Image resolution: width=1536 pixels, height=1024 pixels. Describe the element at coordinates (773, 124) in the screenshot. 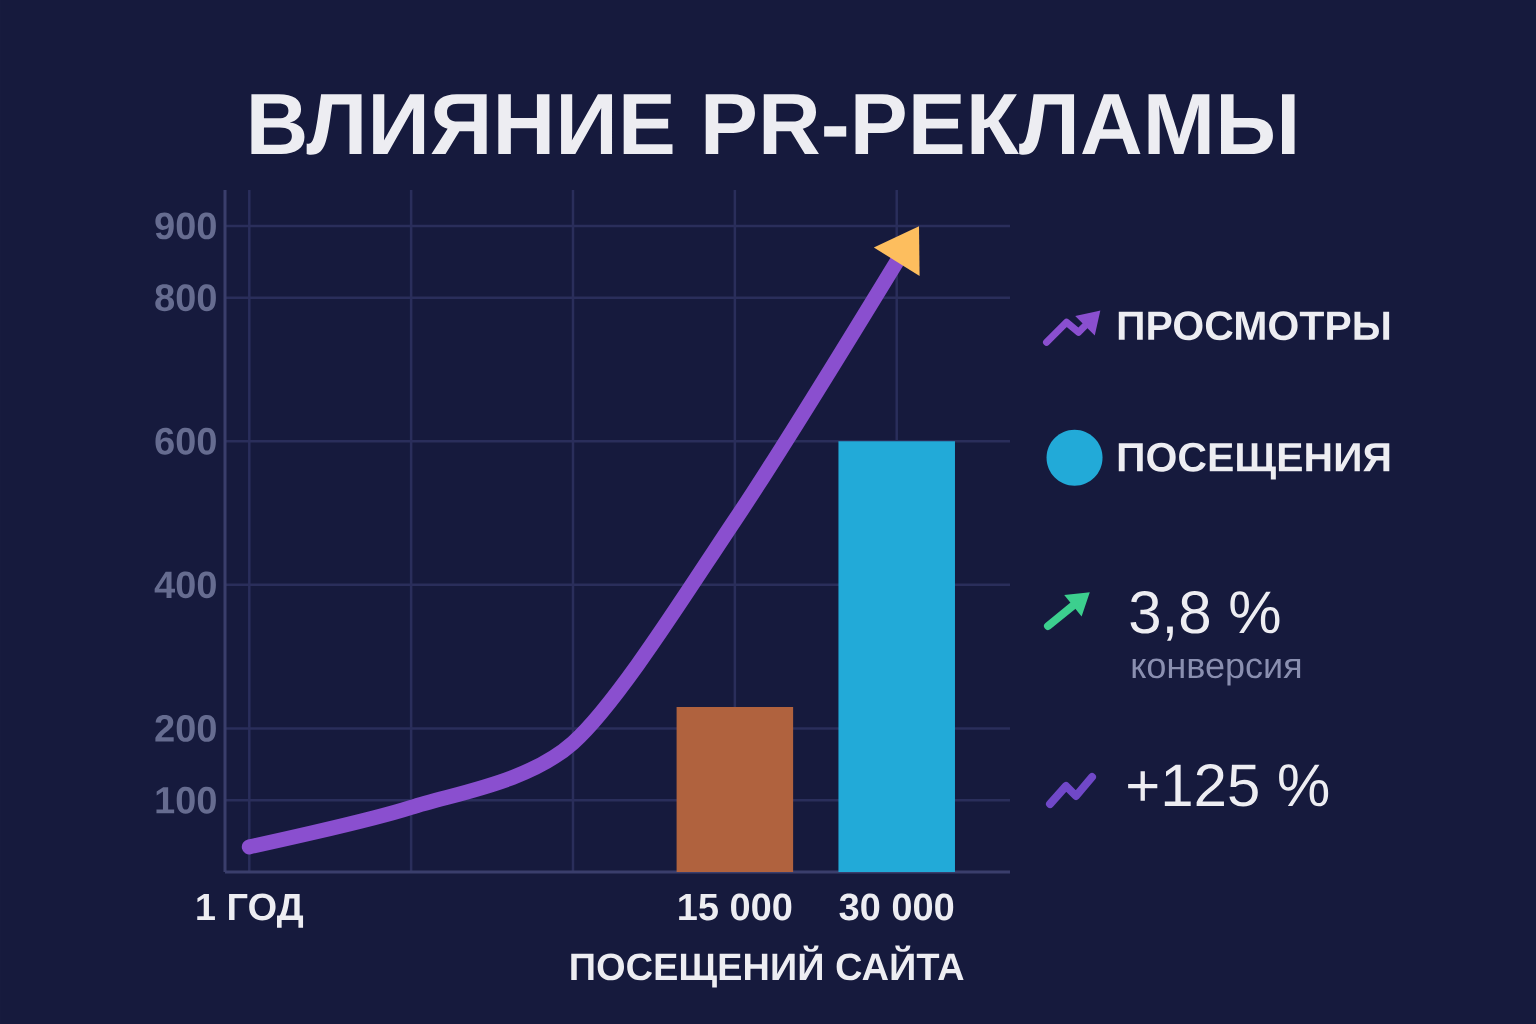

I see `chart-title: ВЛИЯНИЕ PR-РЕКЛАМЫ` at that location.